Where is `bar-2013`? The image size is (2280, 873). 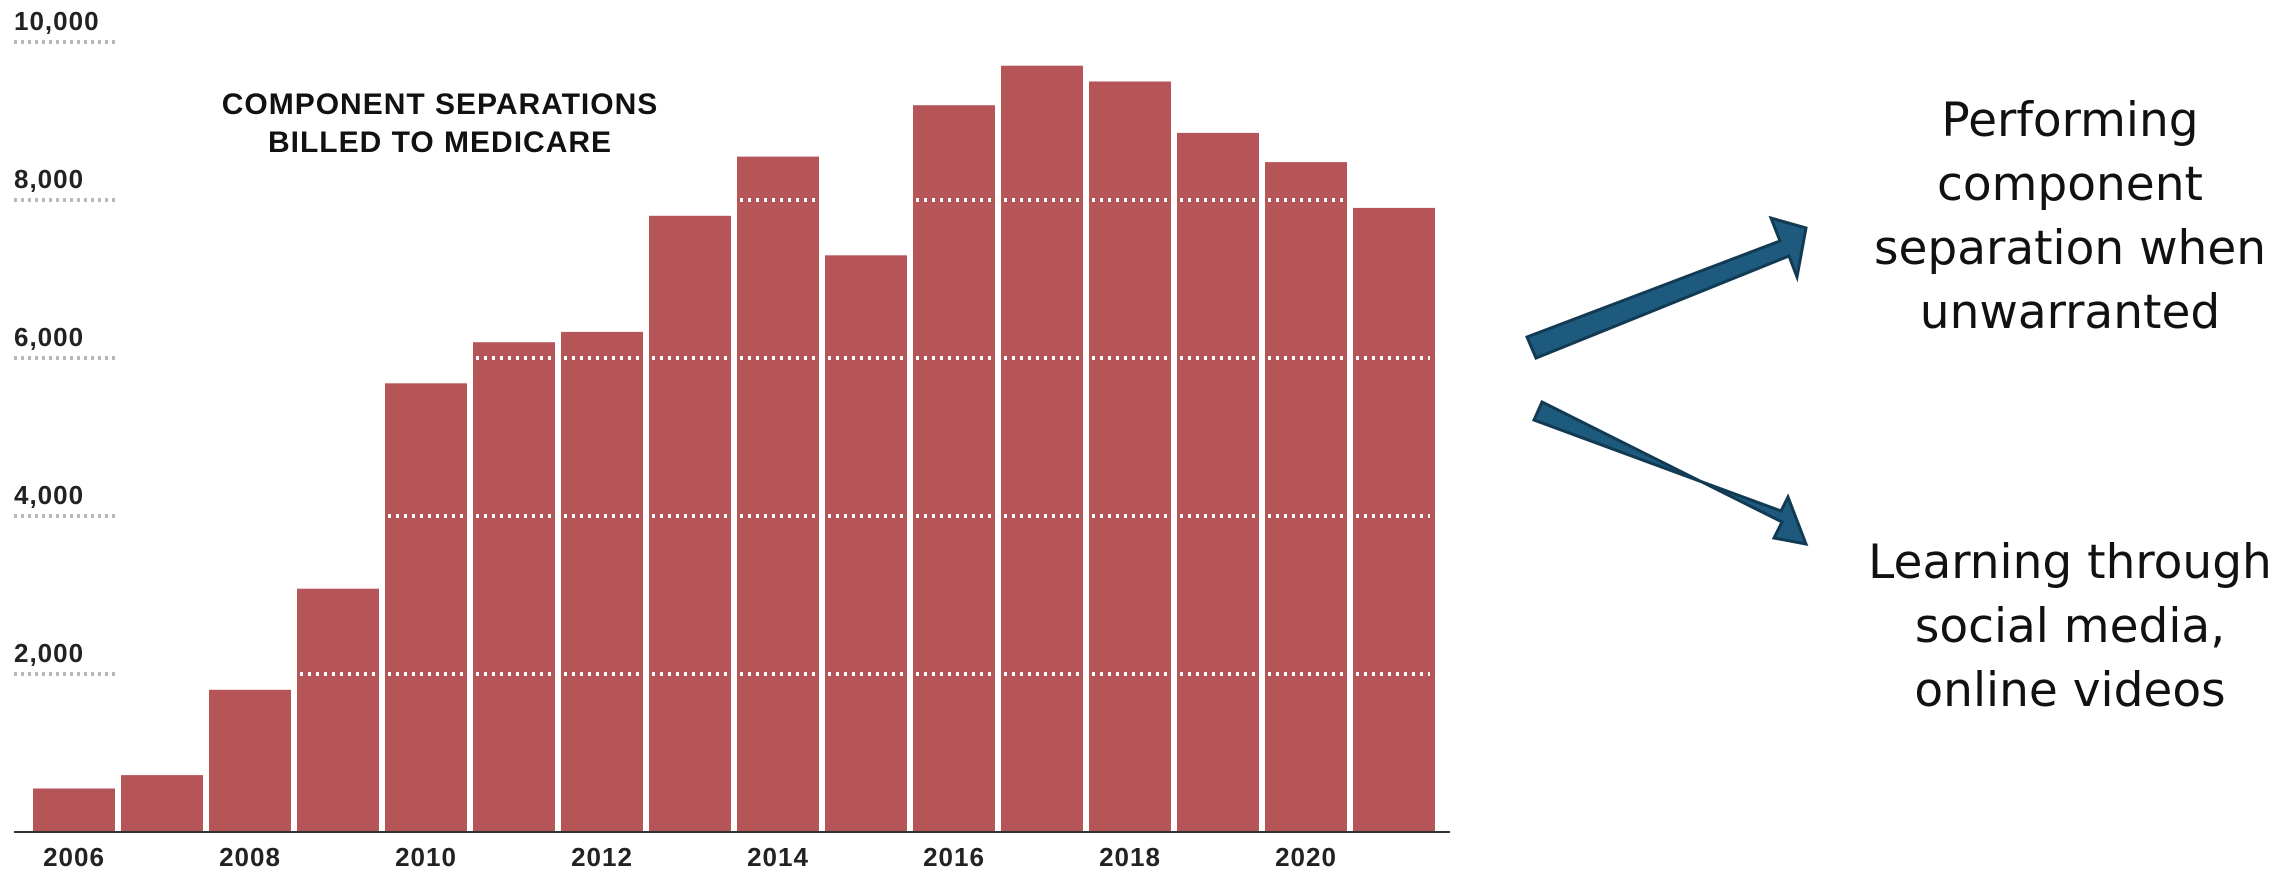 bar-2013 is located at coordinates (690, 524).